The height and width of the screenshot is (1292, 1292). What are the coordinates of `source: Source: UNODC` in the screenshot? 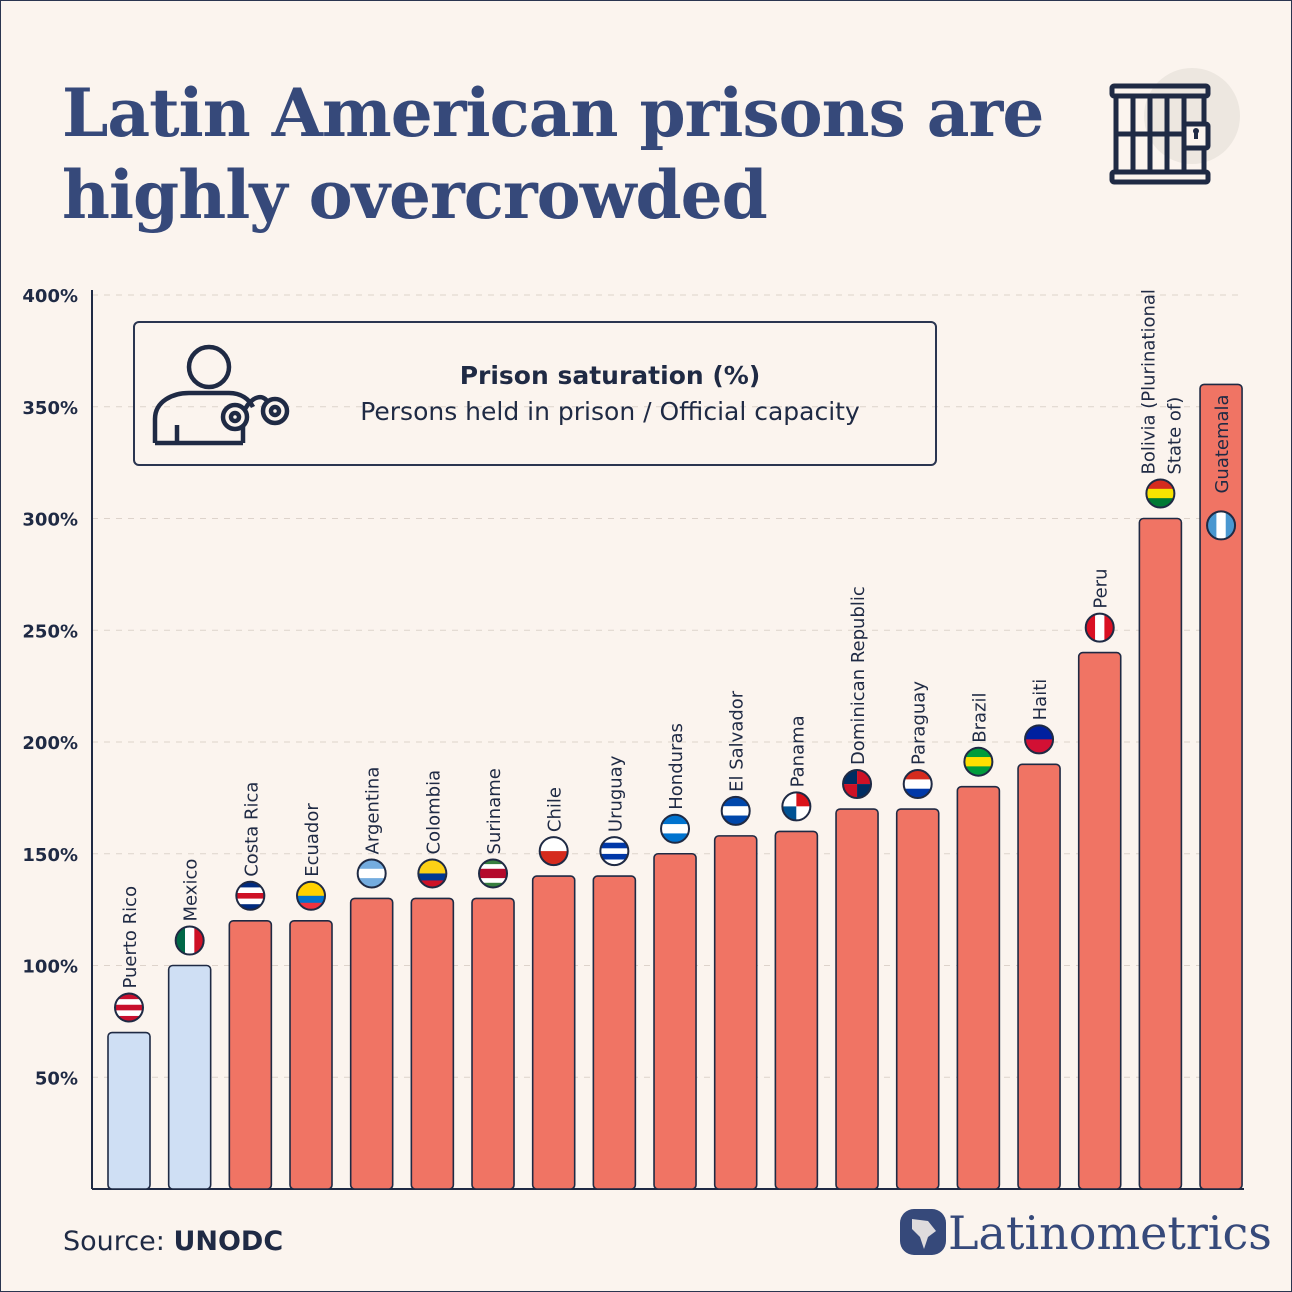 It's located at (173, 1241).